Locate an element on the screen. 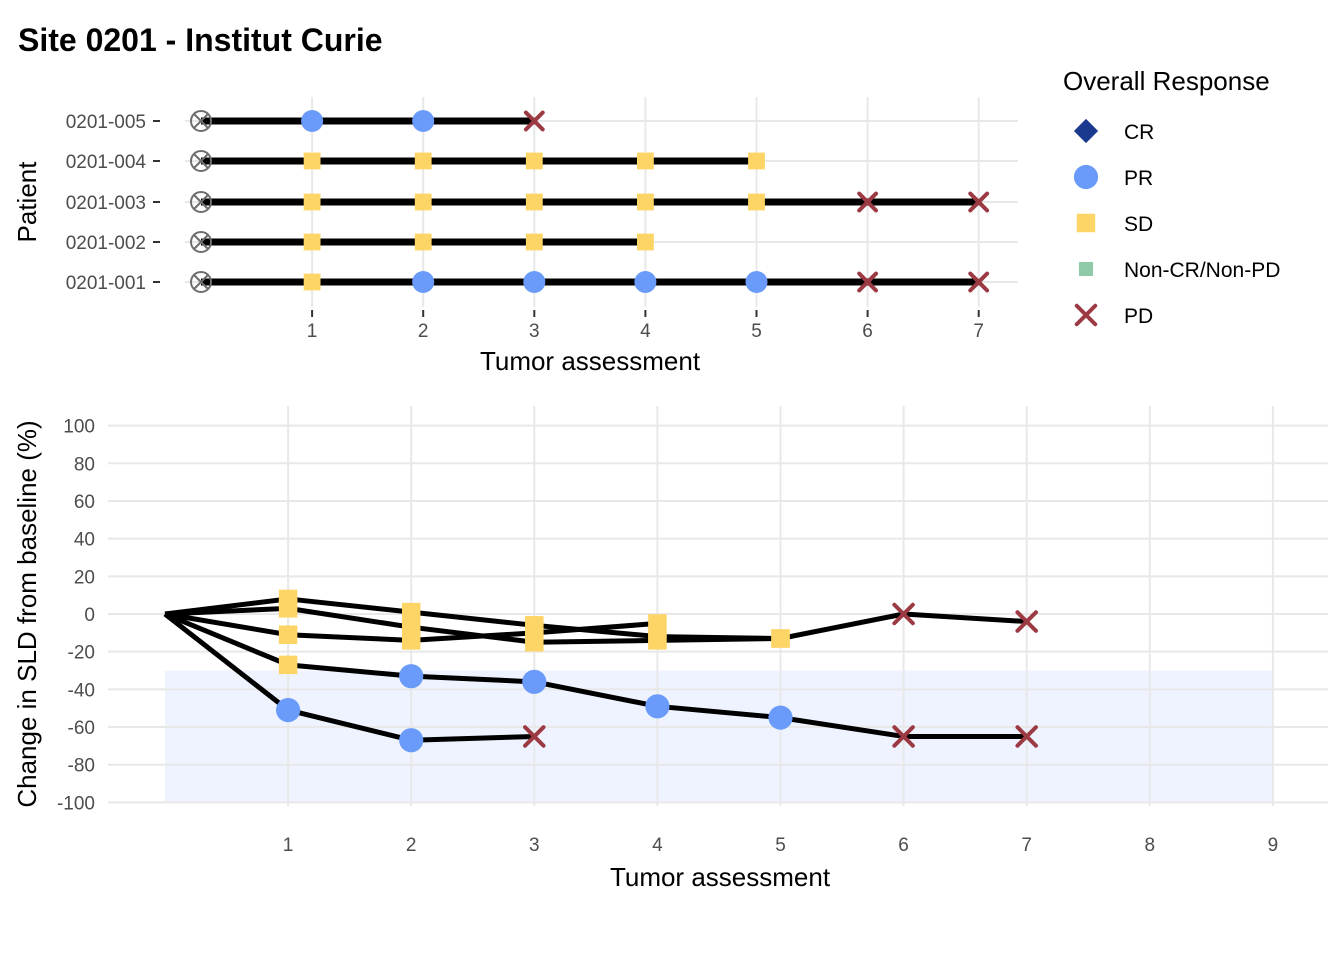  x-tick-label: 4 is located at coordinates (657, 845).